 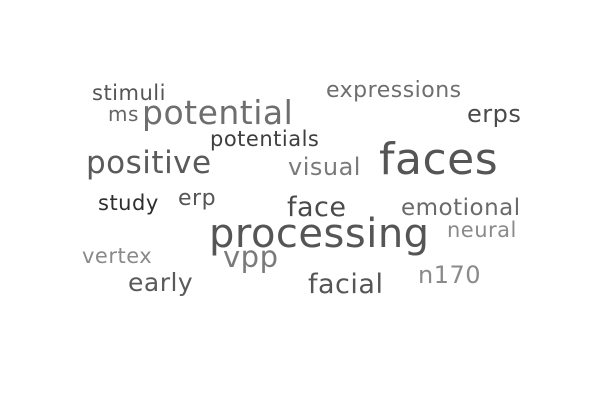 What do you see at coordinates (149, 163) in the screenshot?
I see `word-positive: positive` at bounding box center [149, 163].